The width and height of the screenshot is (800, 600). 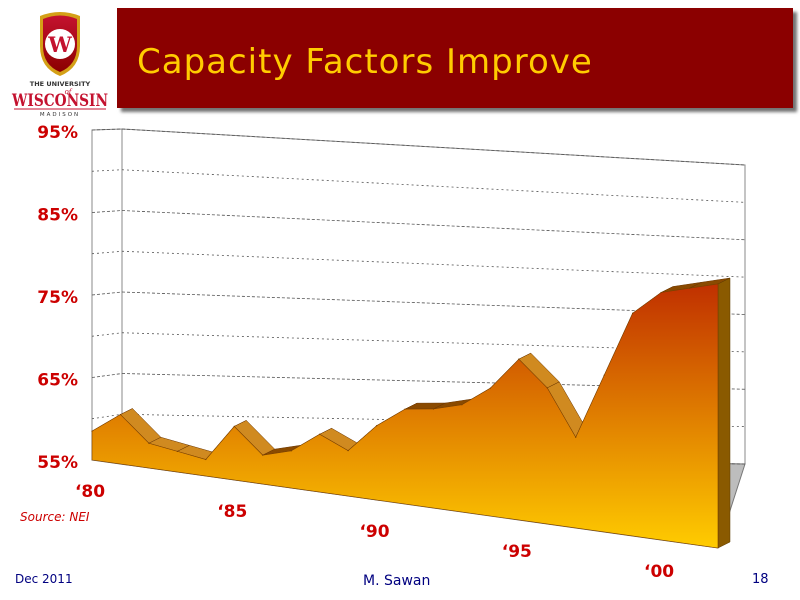 What do you see at coordinates (365, 62) in the screenshot?
I see `page-title: Capacity Factors Improve` at bounding box center [365, 62].